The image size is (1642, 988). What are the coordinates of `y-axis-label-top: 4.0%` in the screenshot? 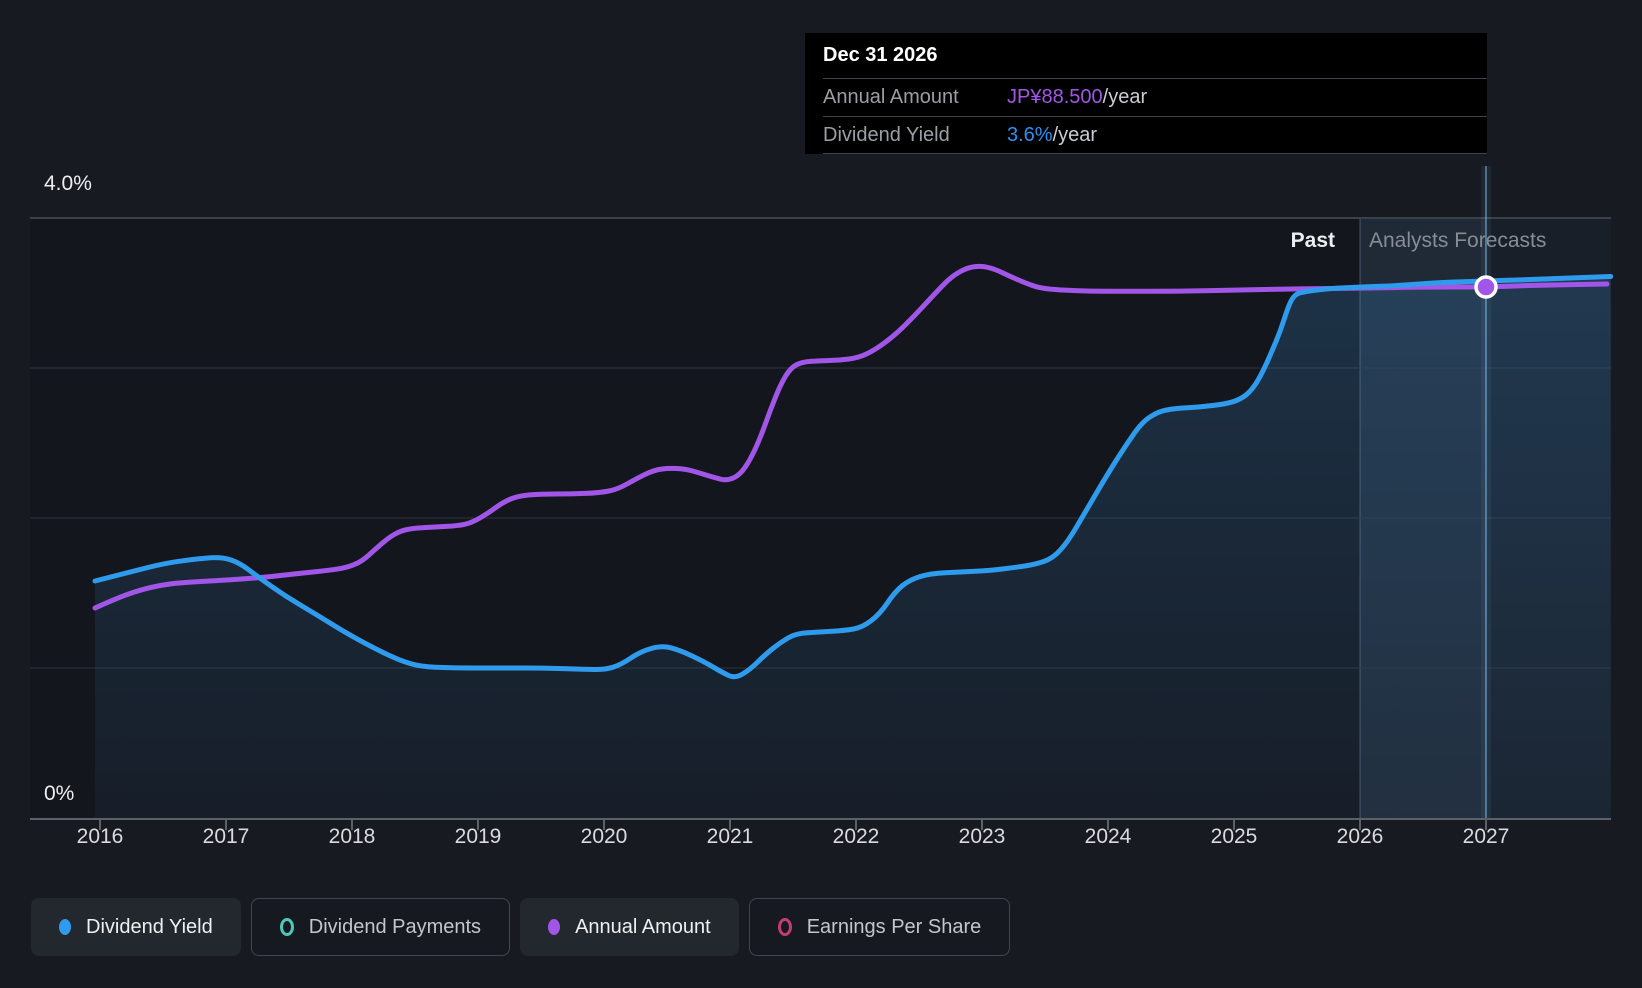 It's located at (68, 183).